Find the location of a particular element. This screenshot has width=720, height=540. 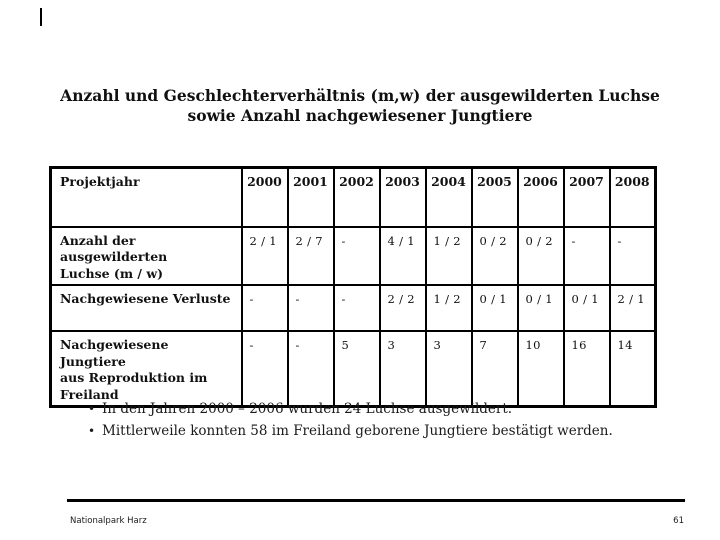

table-cell: 5 is located at coordinates (356, 369).